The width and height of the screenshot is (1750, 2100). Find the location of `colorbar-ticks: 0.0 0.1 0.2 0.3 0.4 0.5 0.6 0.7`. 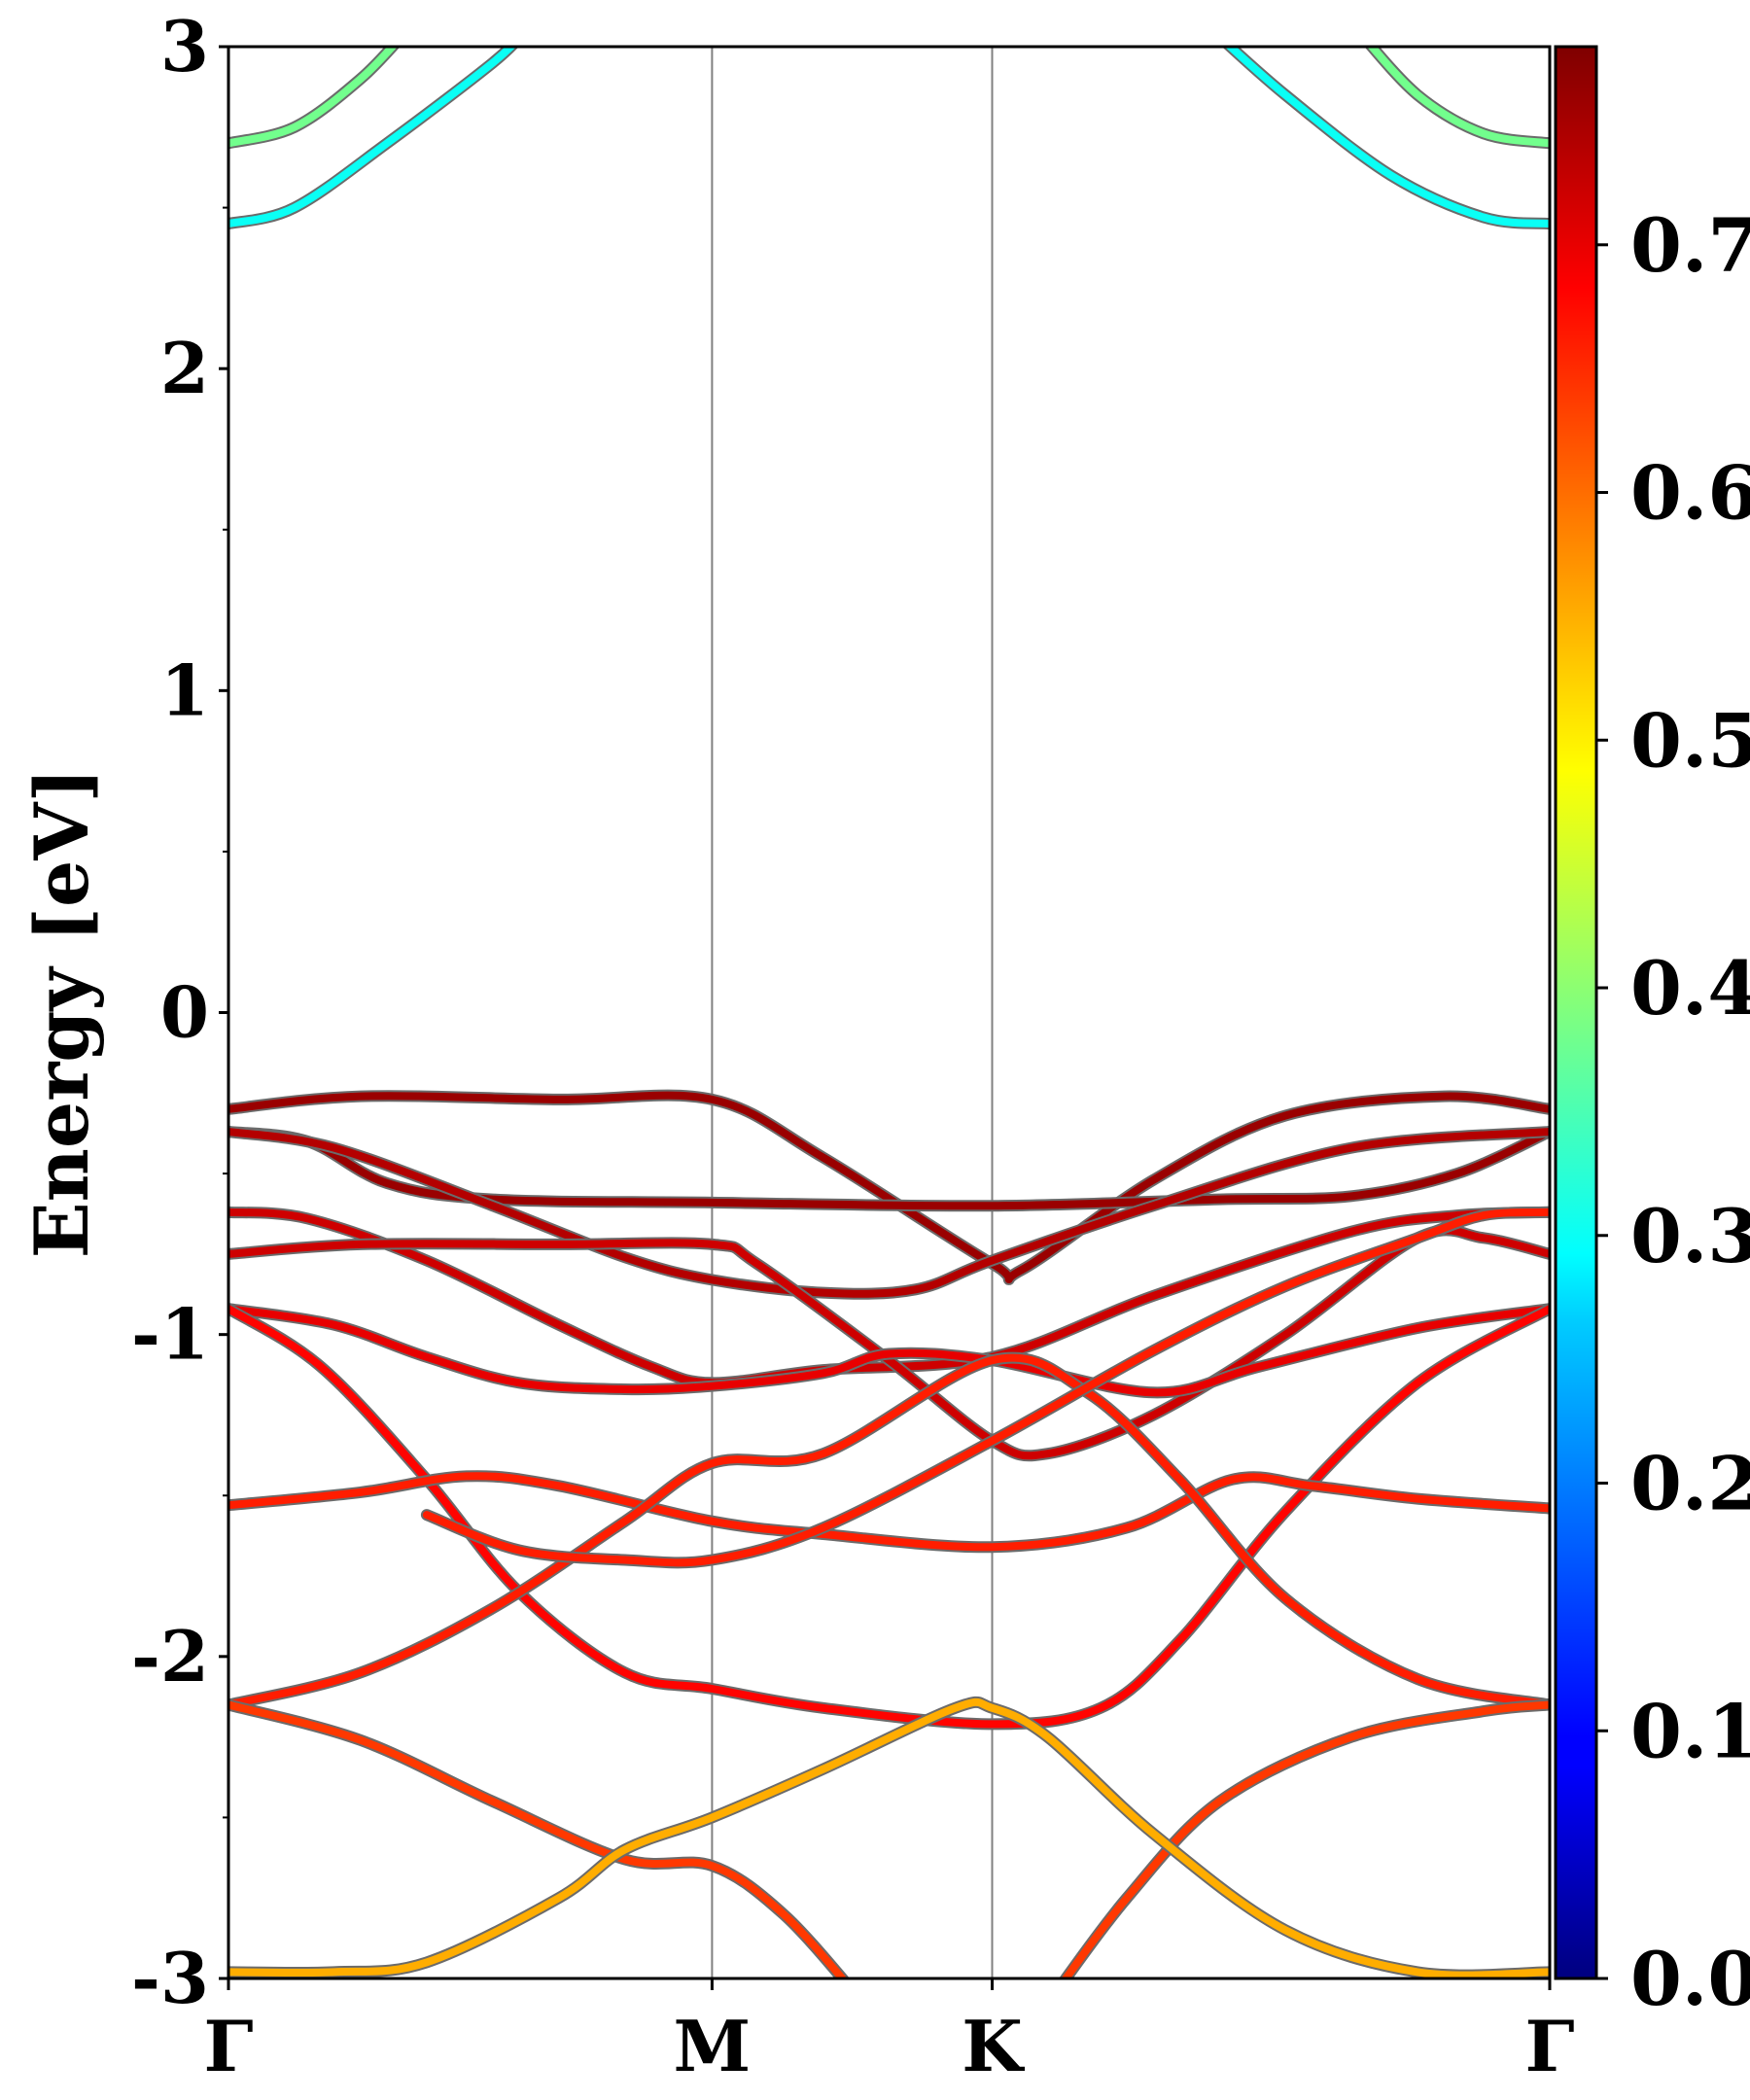

colorbar-ticks: 0.0 0.1 0.2 0.3 0.4 0.5 0.6 0.7 is located at coordinates (1673, 1112).